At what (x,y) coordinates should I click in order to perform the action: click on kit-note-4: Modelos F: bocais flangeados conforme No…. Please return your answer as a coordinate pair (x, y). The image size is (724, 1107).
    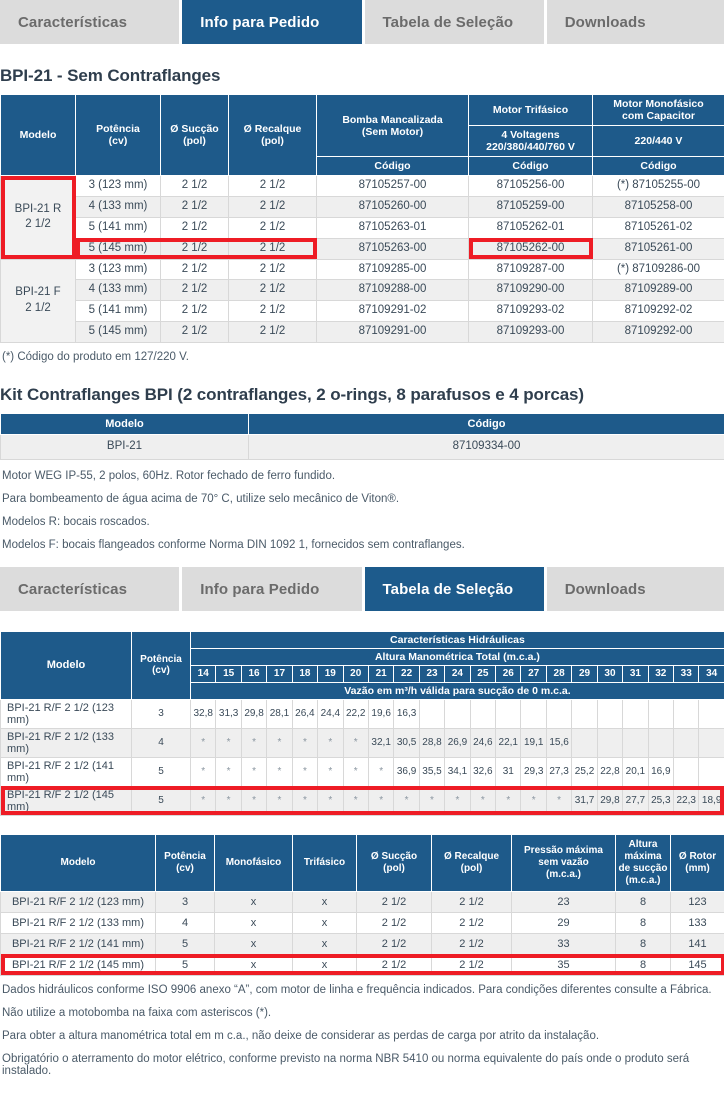
    Looking at the image, I should click on (233, 545).